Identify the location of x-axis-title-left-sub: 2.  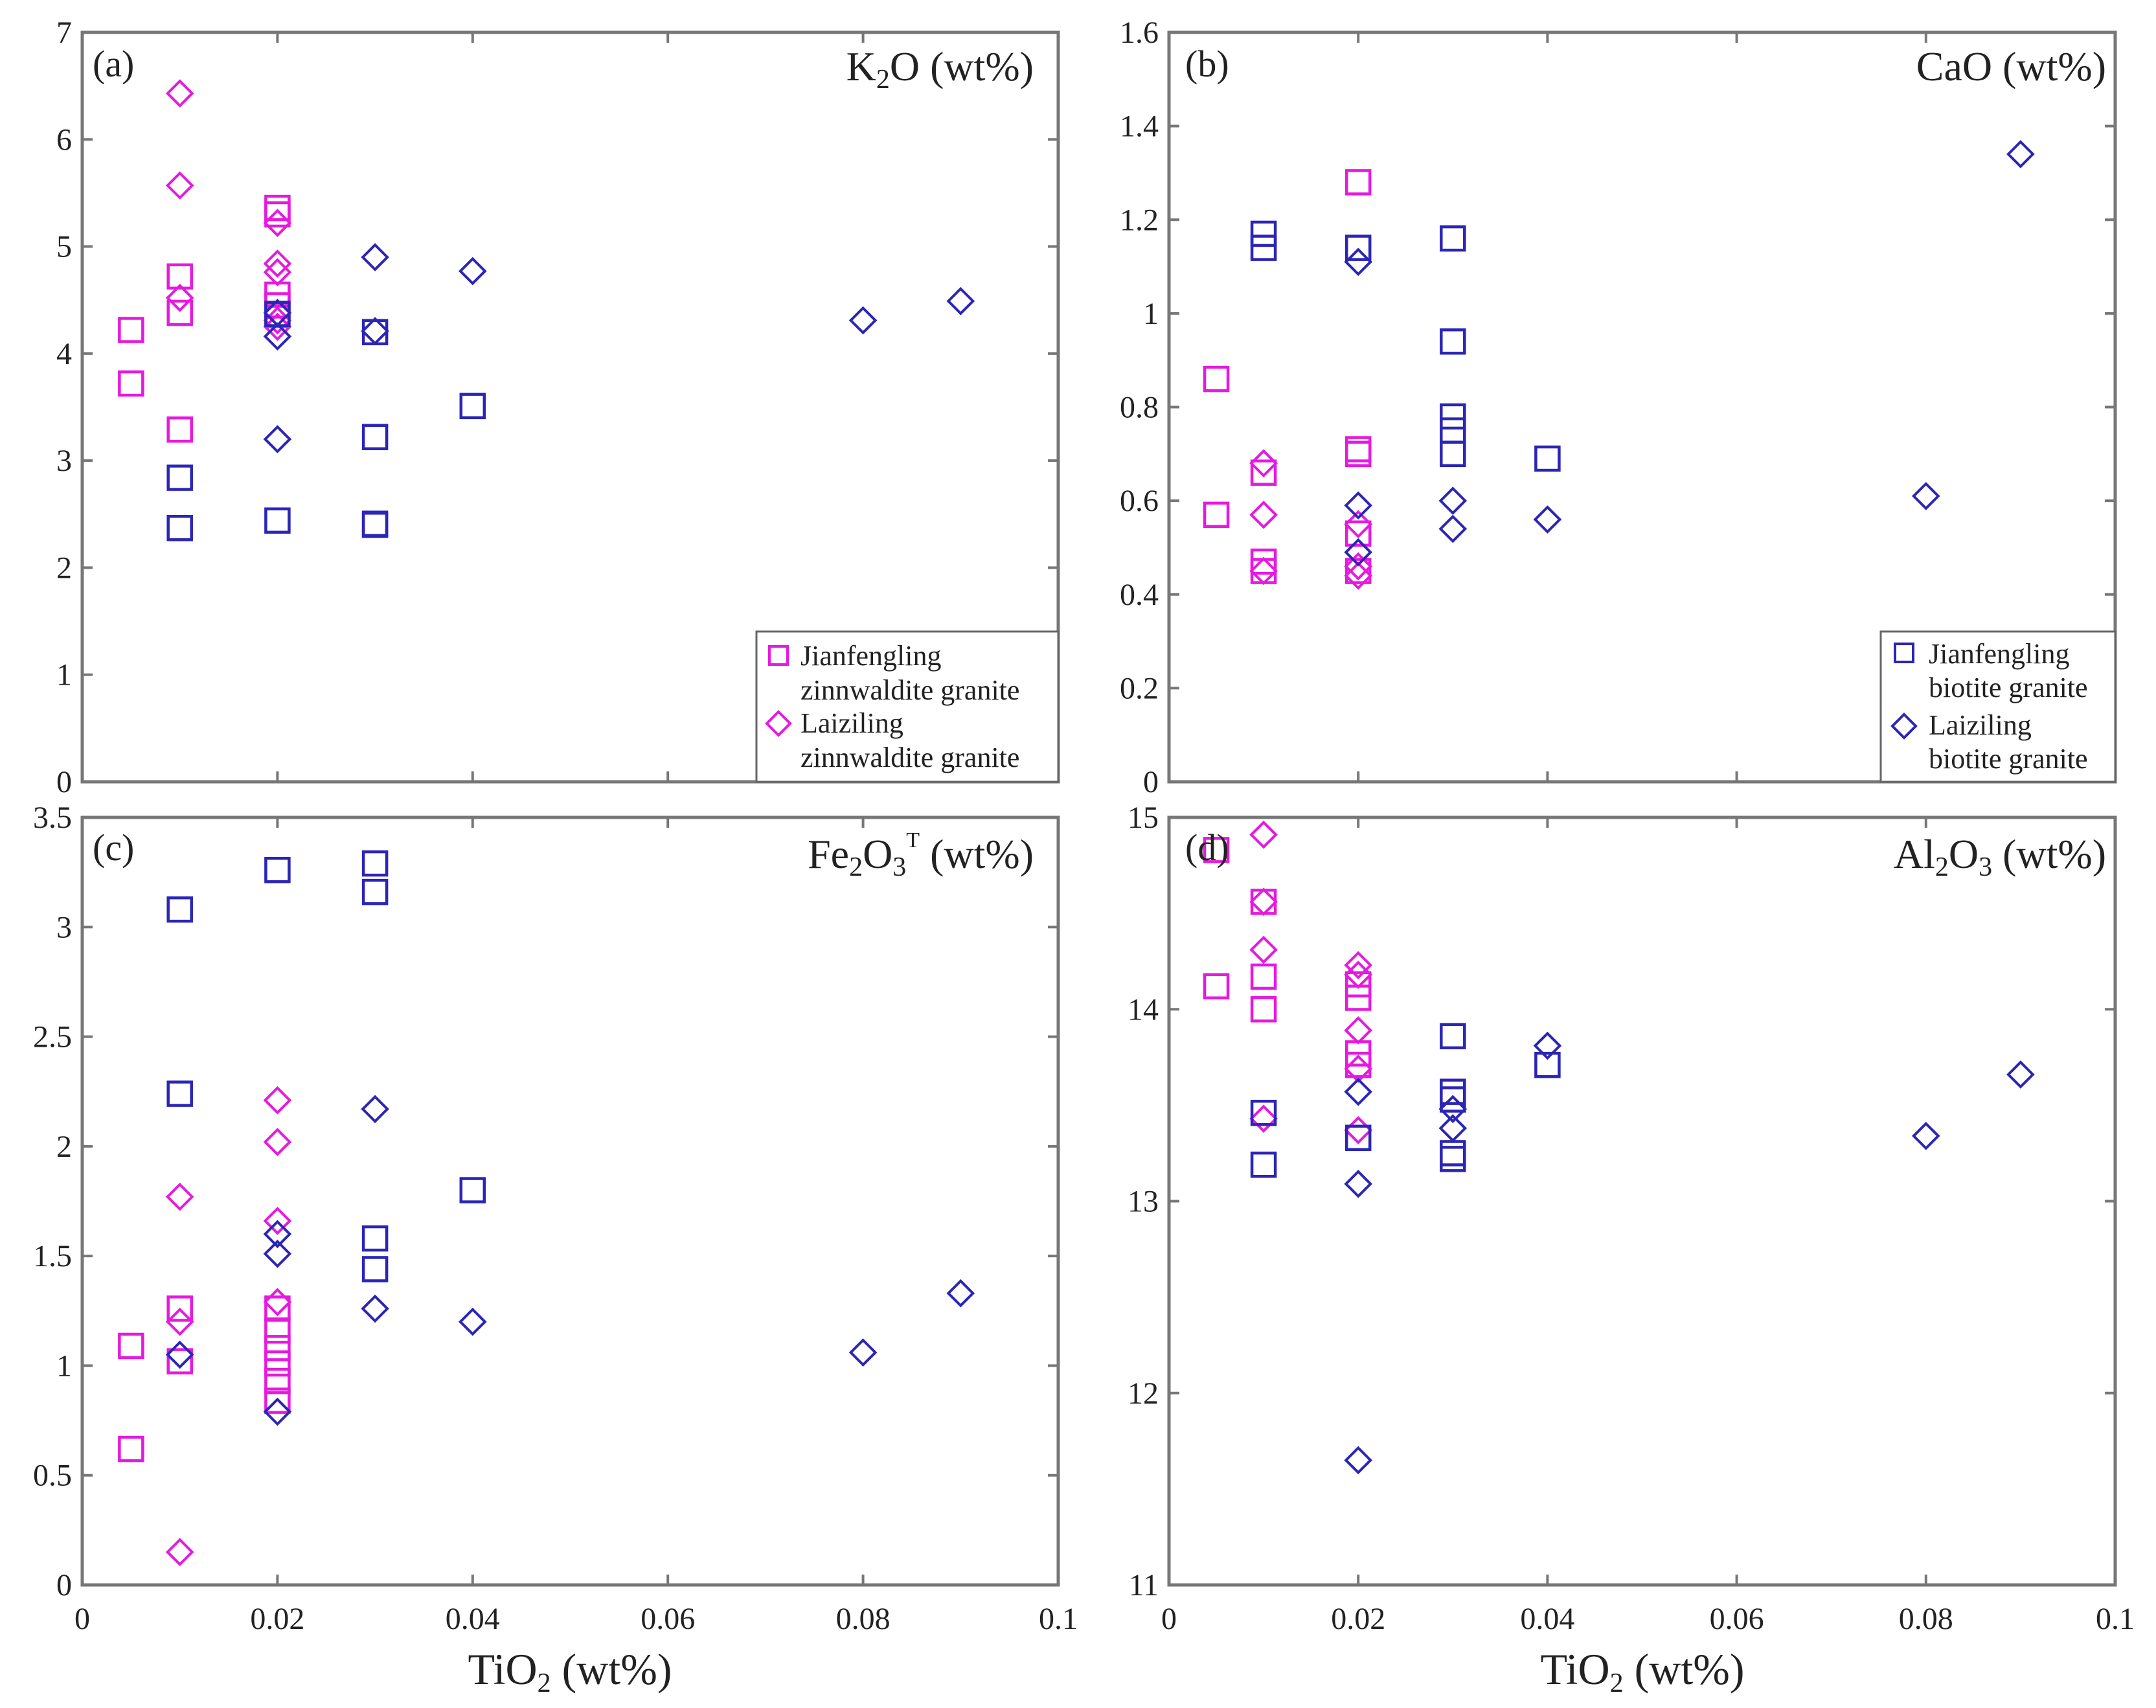
(544, 1683).